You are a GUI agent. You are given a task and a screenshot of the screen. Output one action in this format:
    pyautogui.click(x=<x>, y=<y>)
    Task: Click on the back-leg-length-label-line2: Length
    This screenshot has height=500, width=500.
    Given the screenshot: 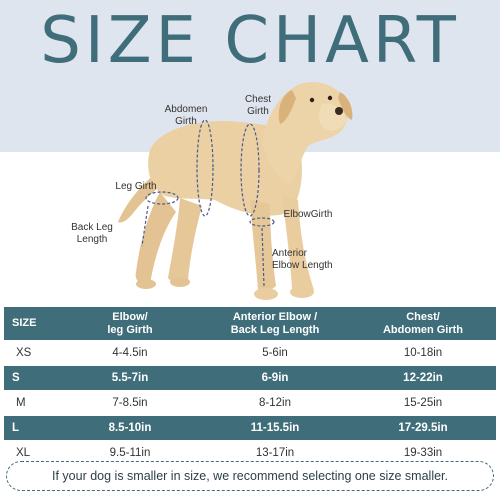 What is the action you would take?
    pyautogui.click(x=92, y=239)
    